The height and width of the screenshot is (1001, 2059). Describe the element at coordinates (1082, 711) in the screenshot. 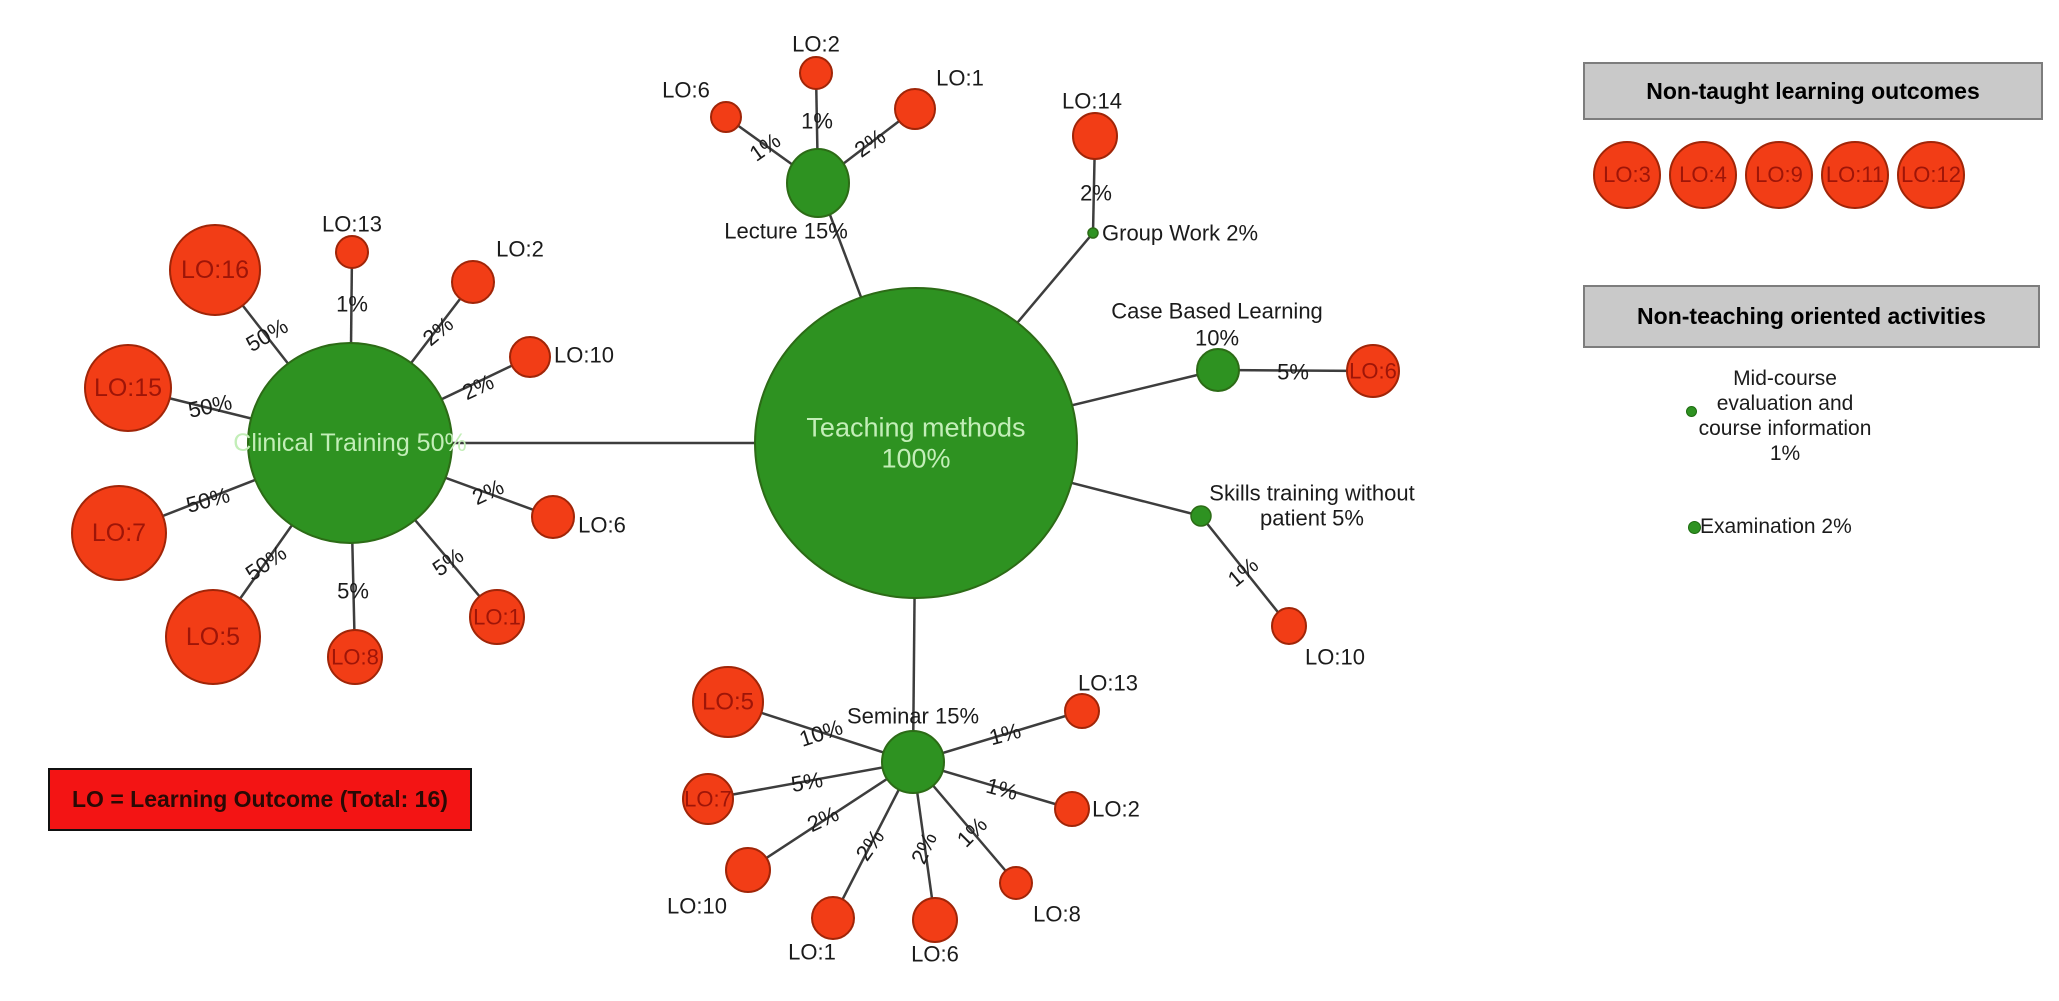

I see `node-sem_lo13` at that location.